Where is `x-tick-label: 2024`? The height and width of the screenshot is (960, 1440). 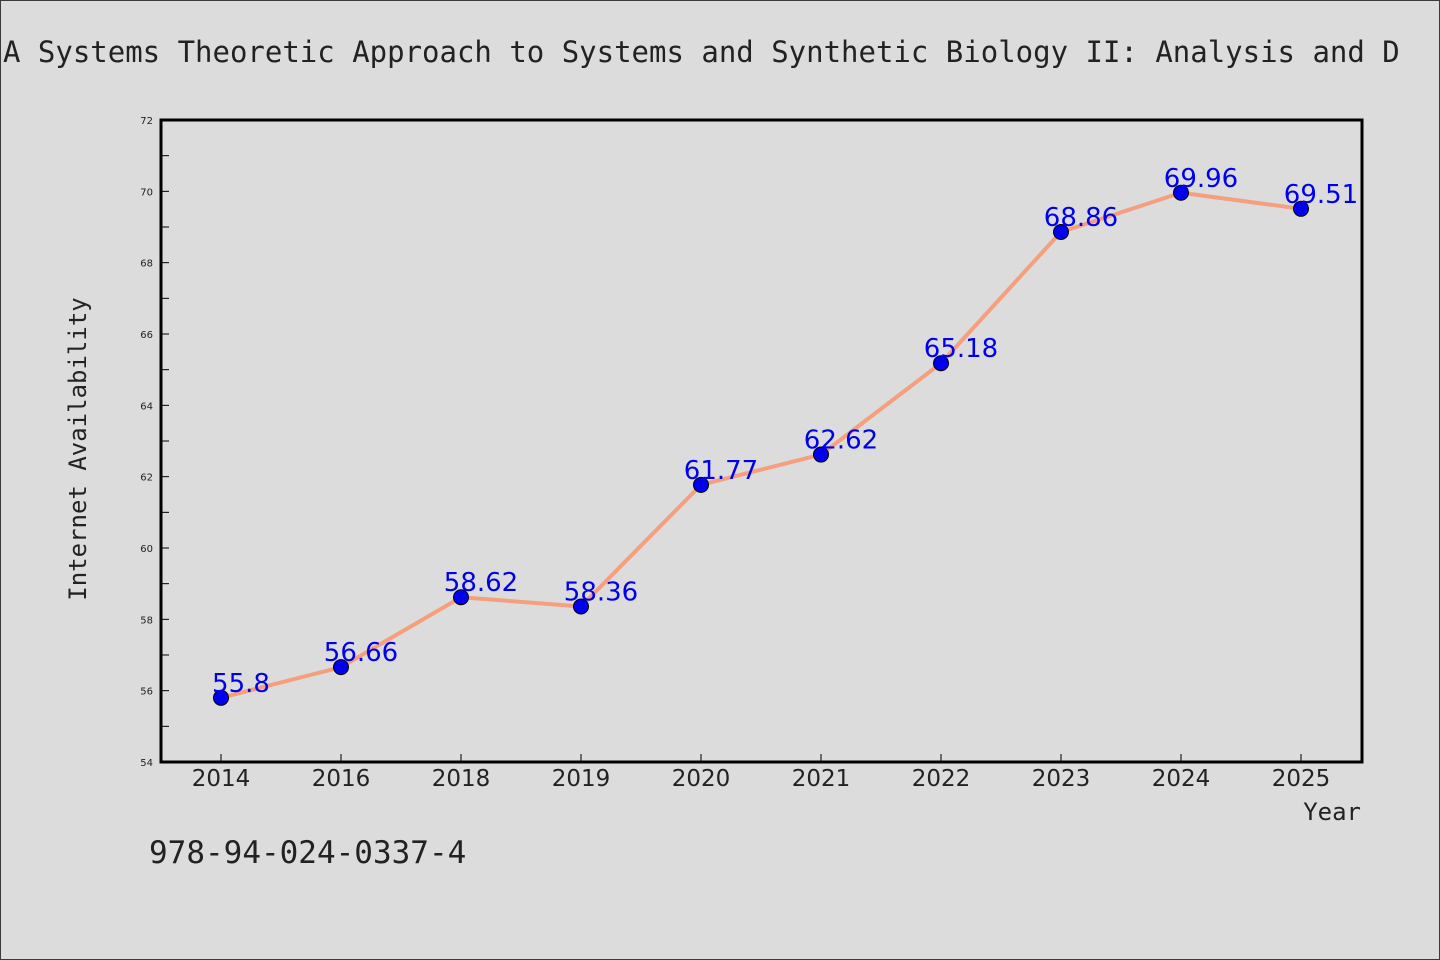
x-tick-label: 2024 is located at coordinates (1181, 779).